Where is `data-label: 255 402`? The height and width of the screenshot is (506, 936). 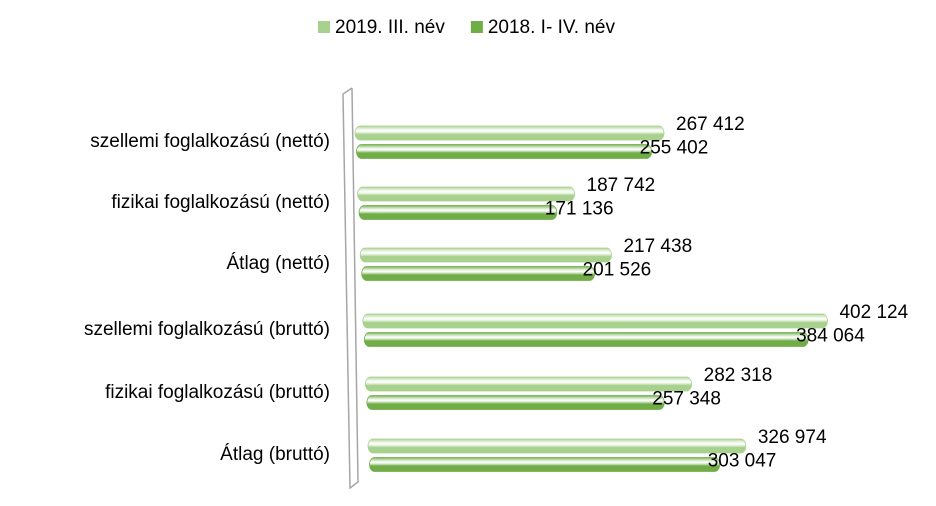 data-label: 255 402 is located at coordinates (674, 148).